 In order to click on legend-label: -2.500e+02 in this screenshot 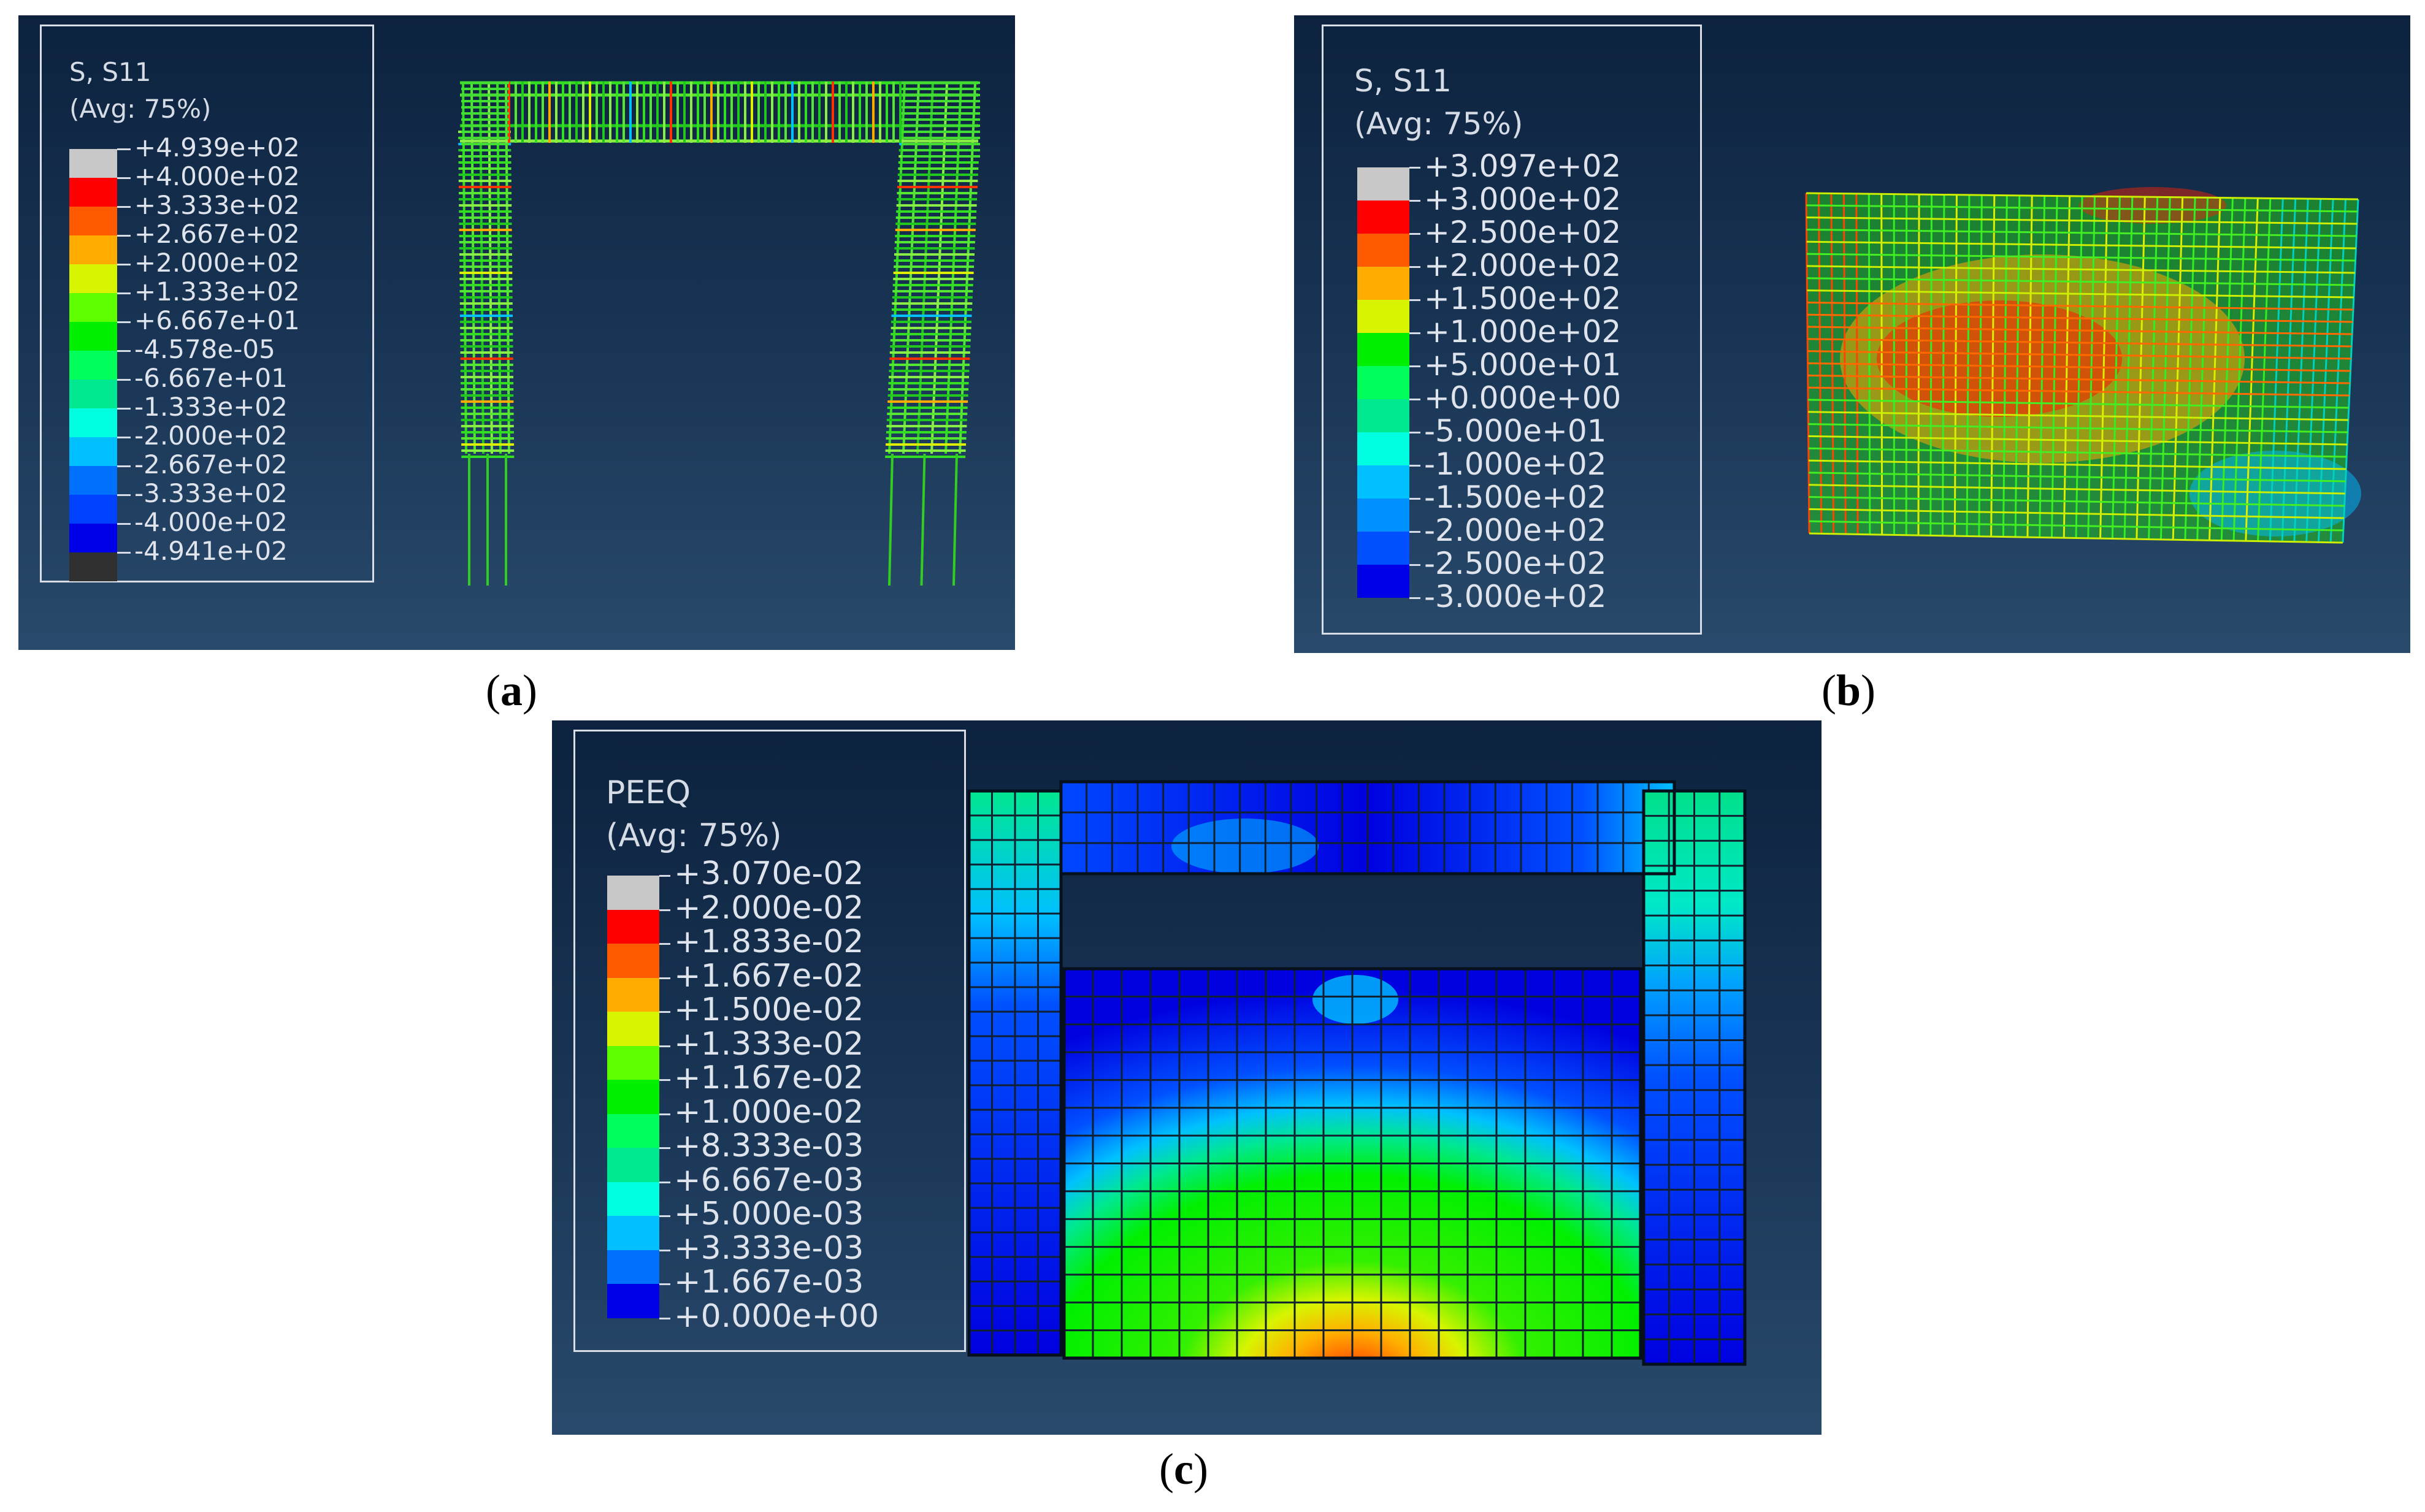, I will do `click(1515, 563)`.